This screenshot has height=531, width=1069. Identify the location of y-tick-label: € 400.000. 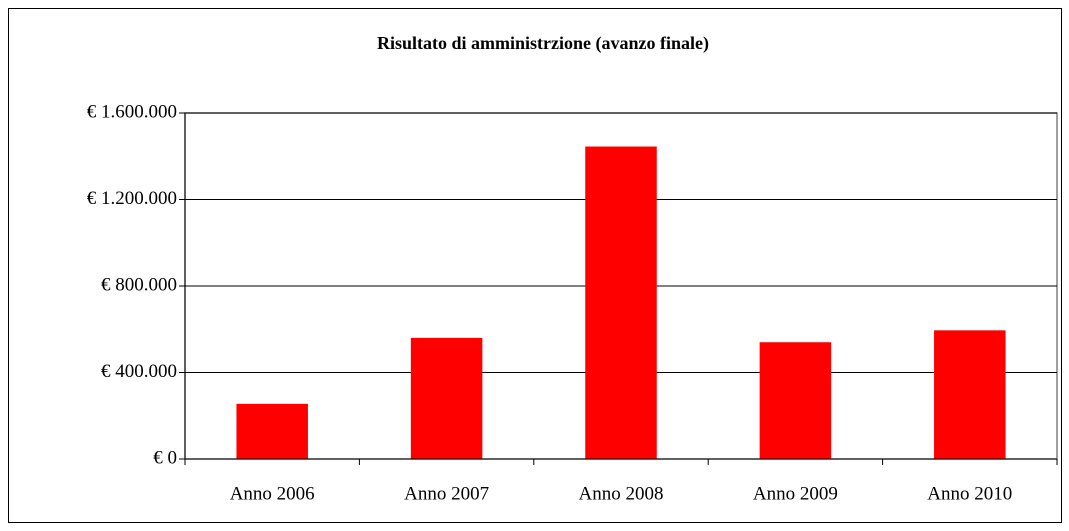
(139, 371).